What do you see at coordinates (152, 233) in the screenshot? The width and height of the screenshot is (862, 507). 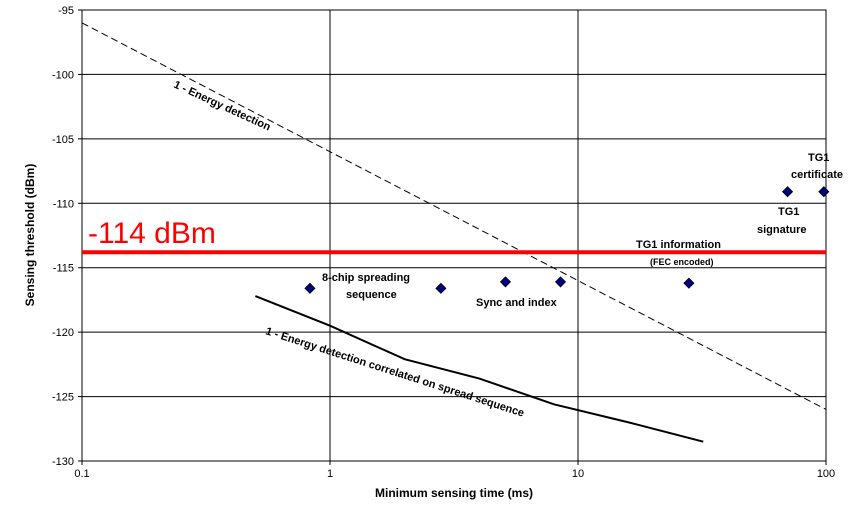 I see `threshold-label: -114 dBm` at bounding box center [152, 233].